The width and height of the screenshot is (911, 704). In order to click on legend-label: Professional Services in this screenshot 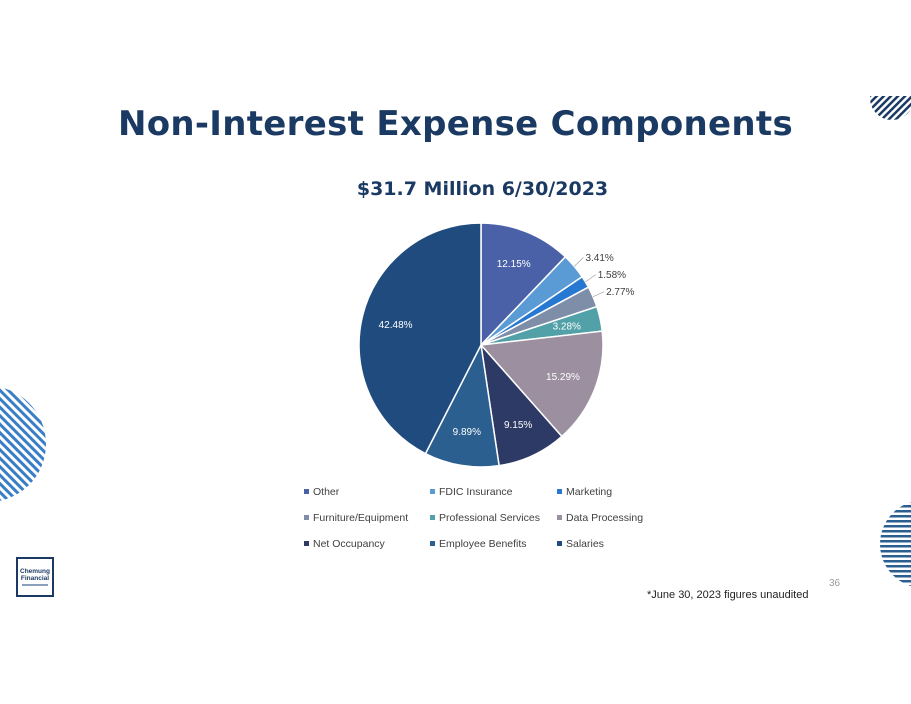, I will do `click(489, 517)`.